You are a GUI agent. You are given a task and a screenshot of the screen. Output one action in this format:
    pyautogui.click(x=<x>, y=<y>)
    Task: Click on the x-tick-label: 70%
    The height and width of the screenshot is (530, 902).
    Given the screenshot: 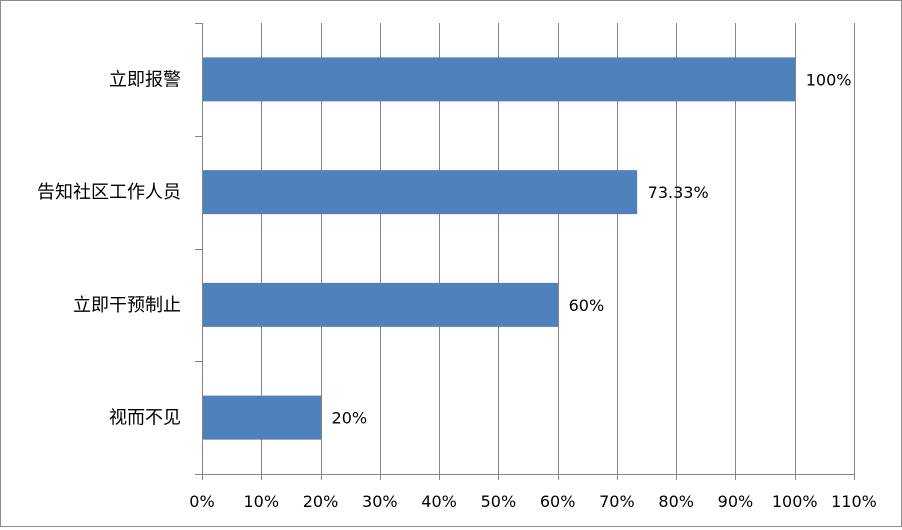 What is the action you would take?
    pyautogui.click(x=617, y=501)
    